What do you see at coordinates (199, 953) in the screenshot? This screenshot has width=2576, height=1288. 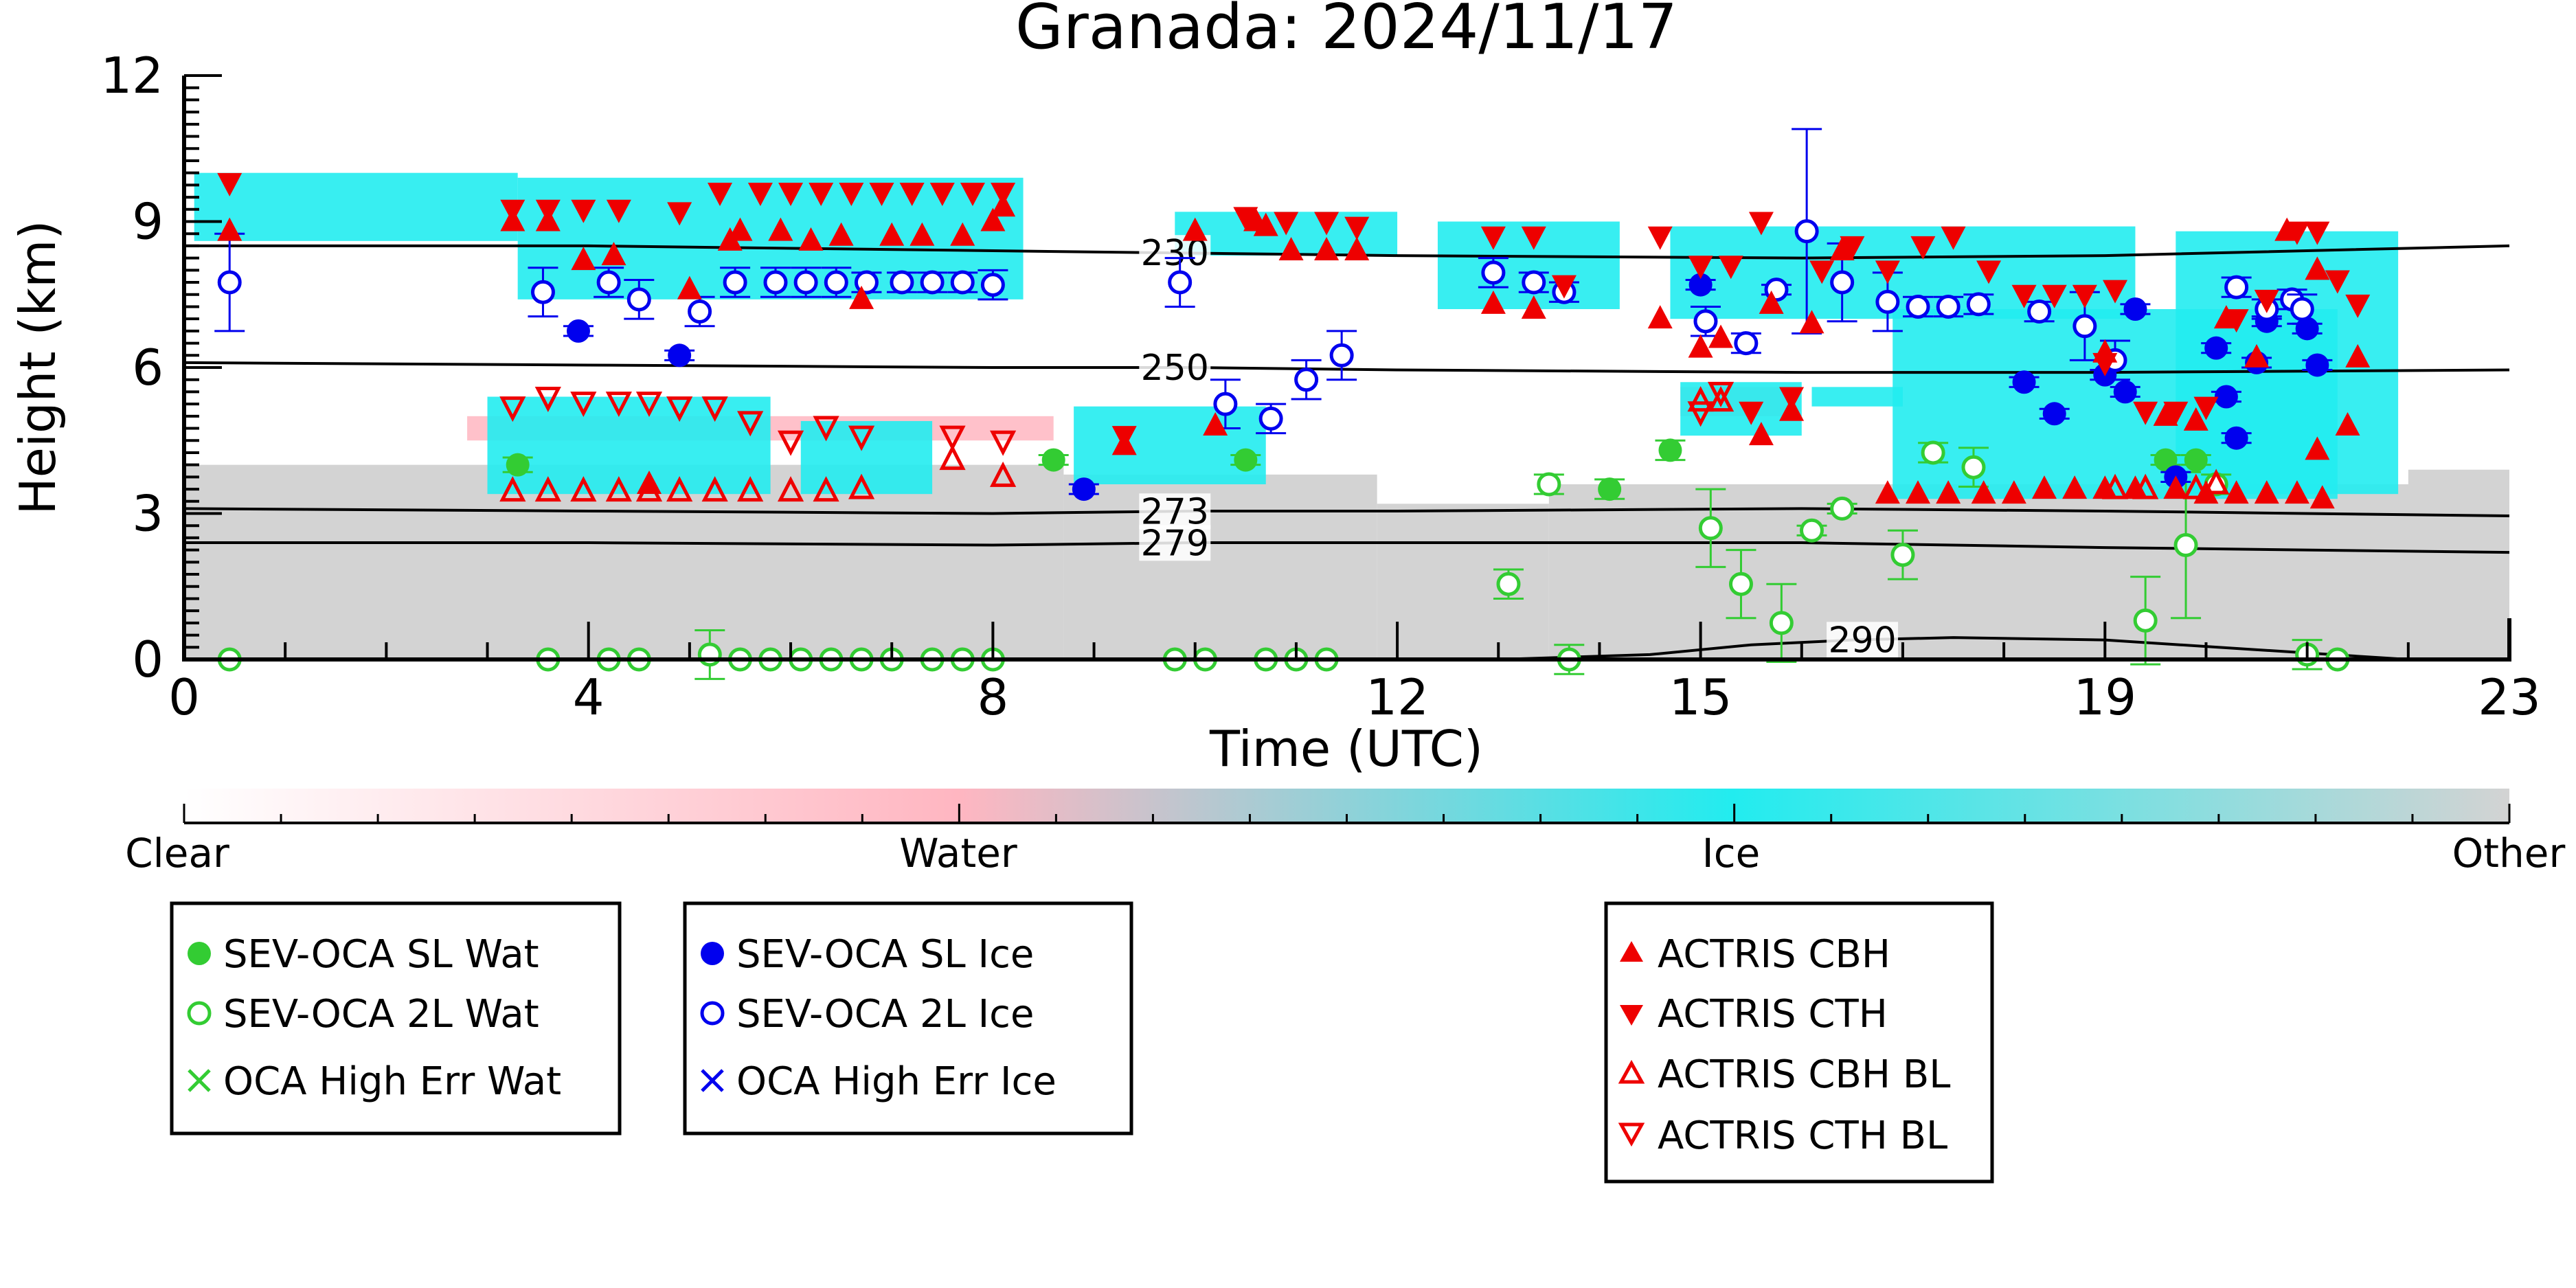 I see `legend-marker-sev-sl-wat` at bounding box center [199, 953].